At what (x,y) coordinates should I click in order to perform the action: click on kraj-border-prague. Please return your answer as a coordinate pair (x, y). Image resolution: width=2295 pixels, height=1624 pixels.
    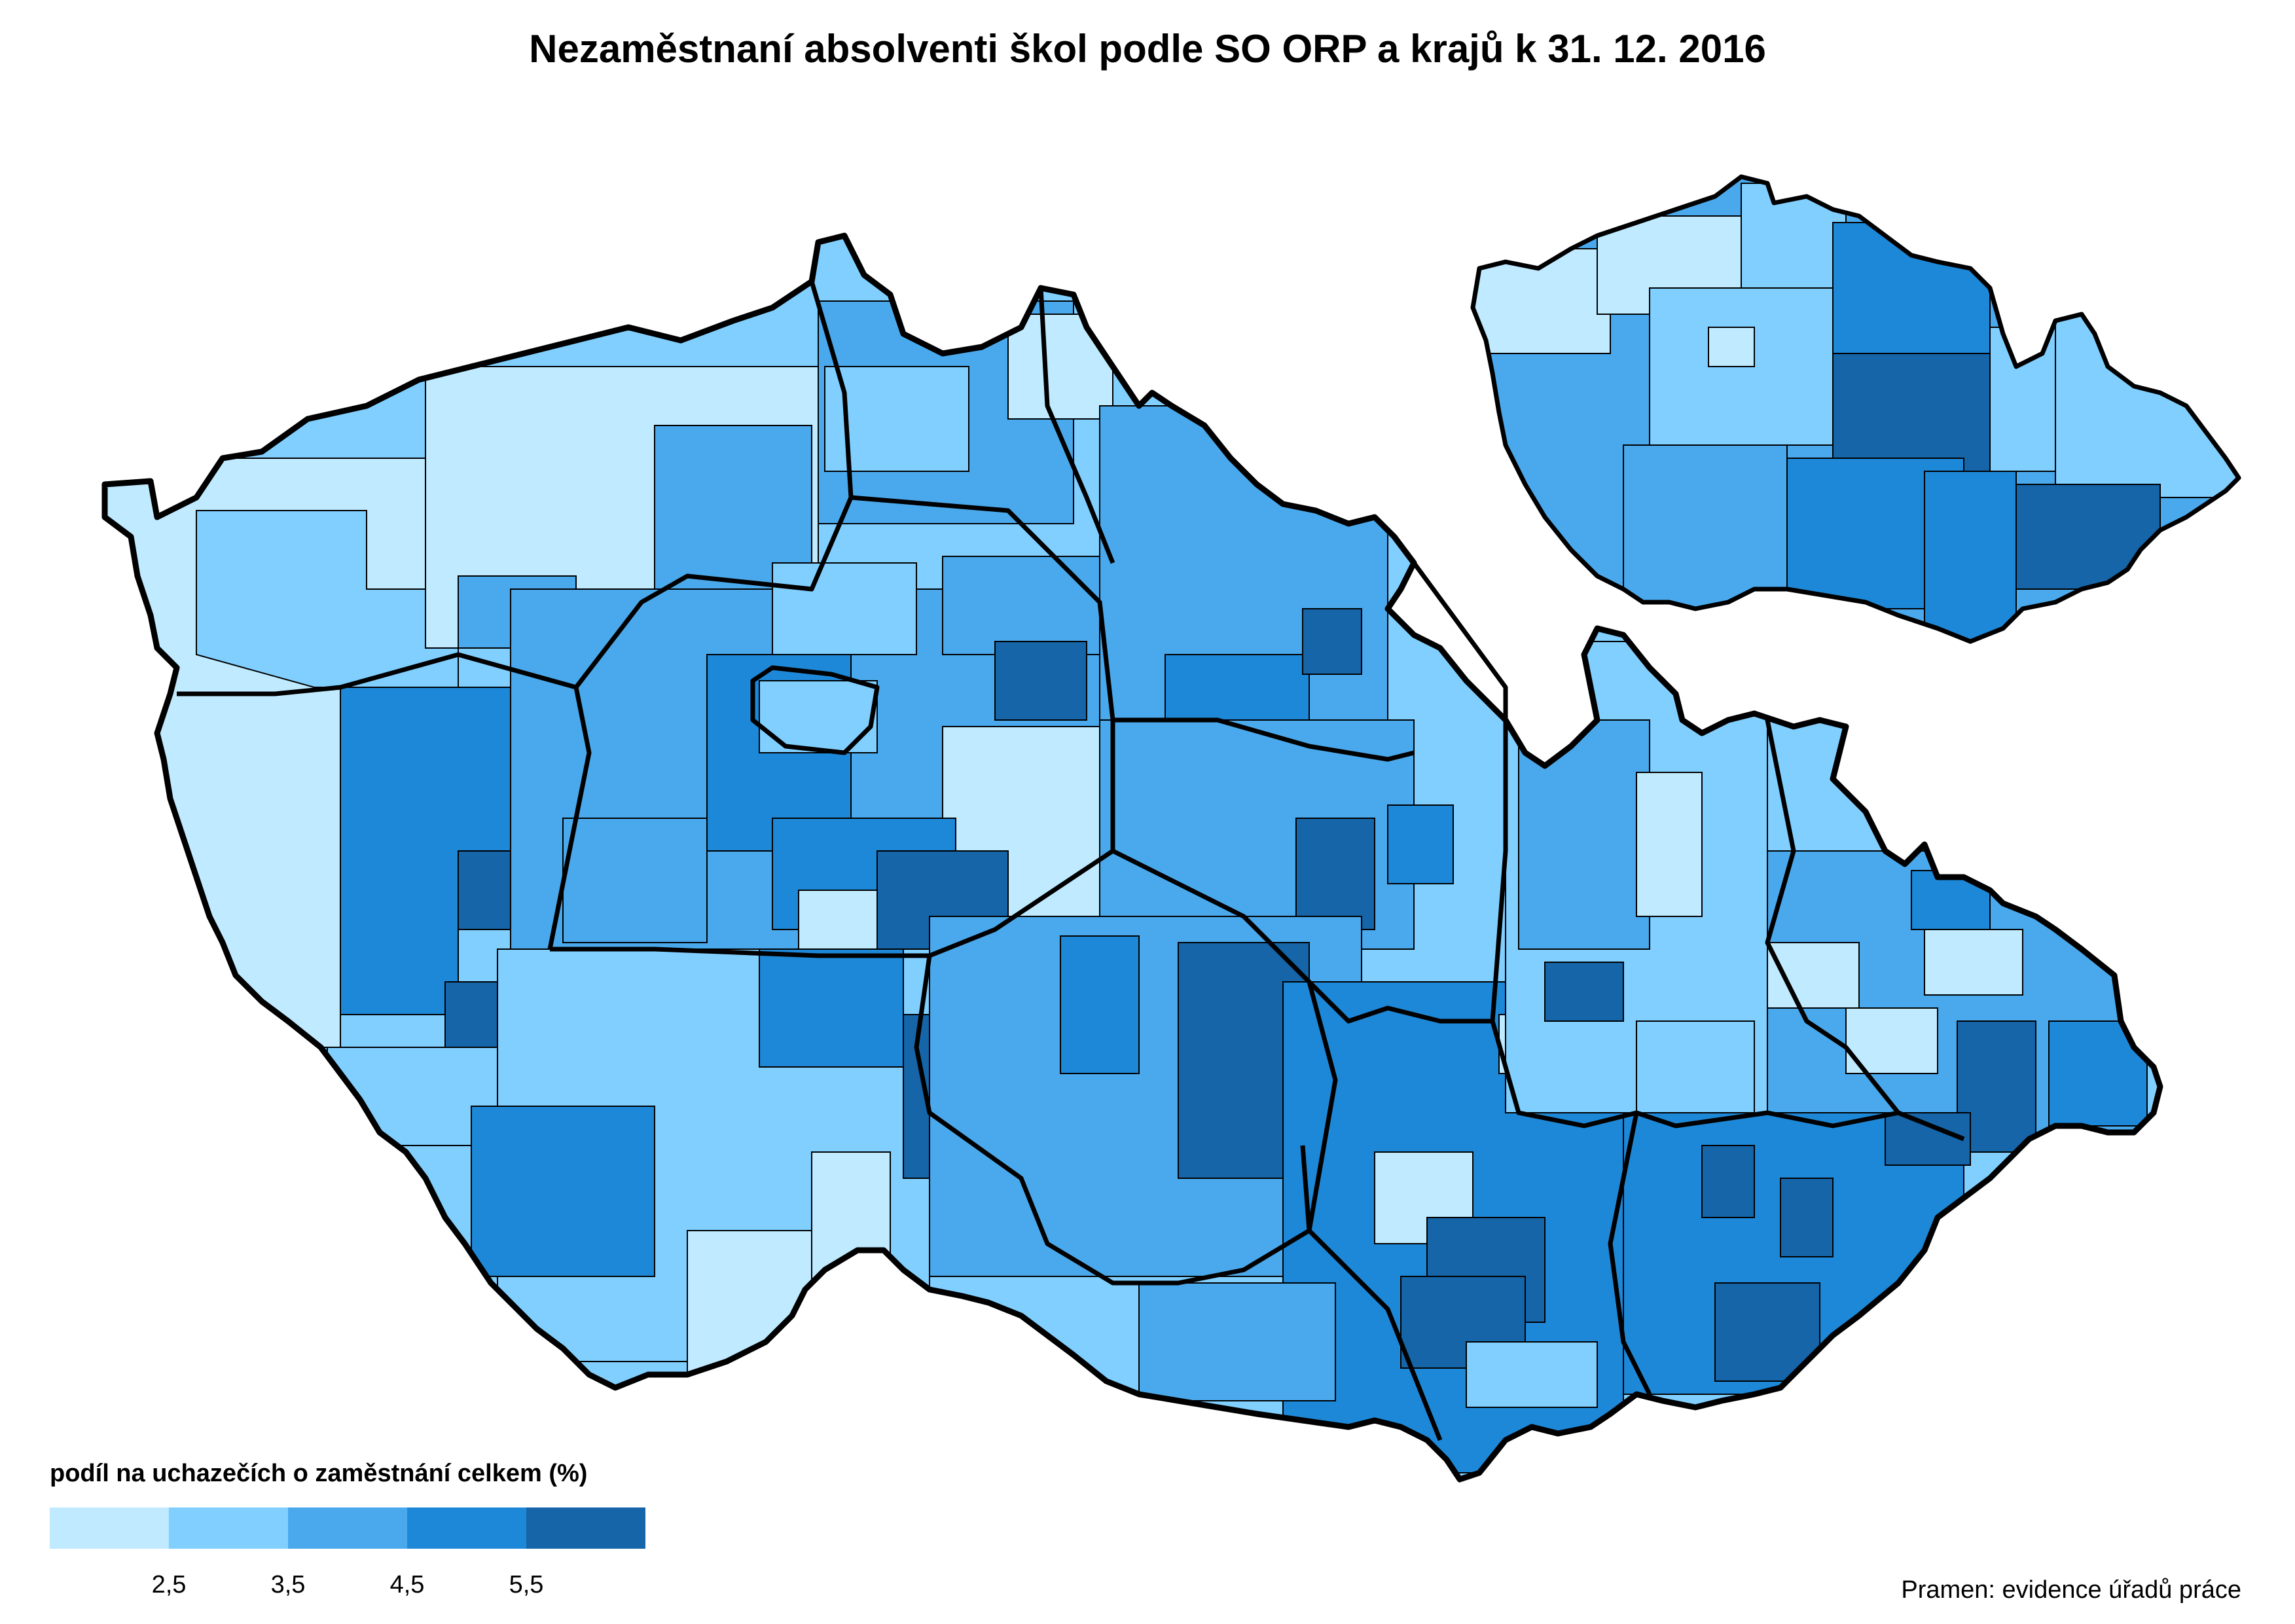
    Looking at the image, I should click on (815, 710).